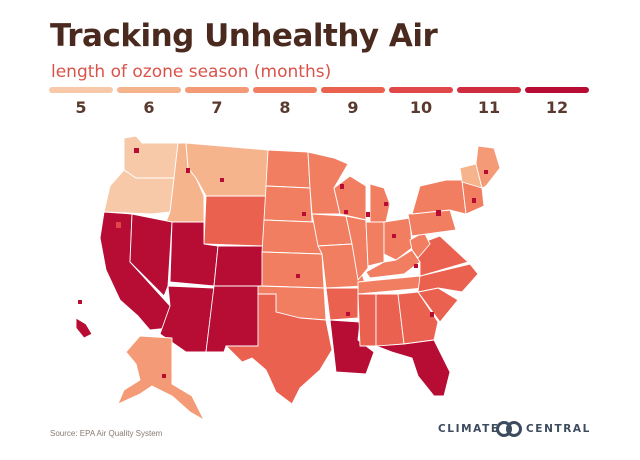  What do you see at coordinates (413, 368) in the screenshot?
I see `state-florida` at bounding box center [413, 368].